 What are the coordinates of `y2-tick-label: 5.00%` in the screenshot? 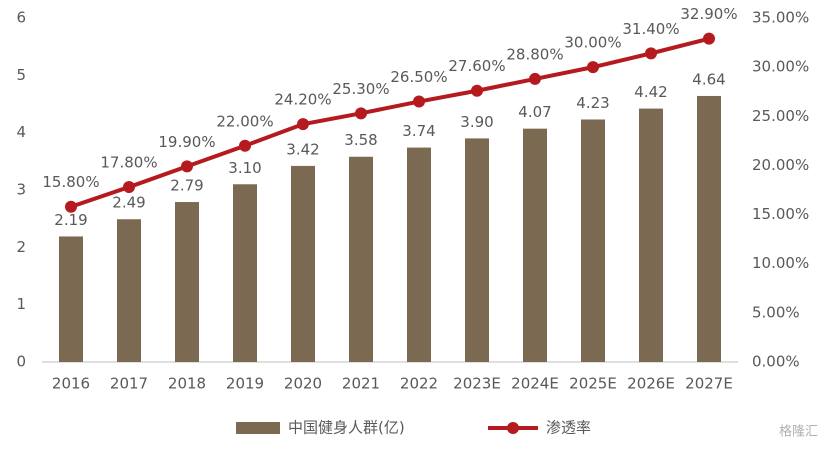 It's located at (776, 312).